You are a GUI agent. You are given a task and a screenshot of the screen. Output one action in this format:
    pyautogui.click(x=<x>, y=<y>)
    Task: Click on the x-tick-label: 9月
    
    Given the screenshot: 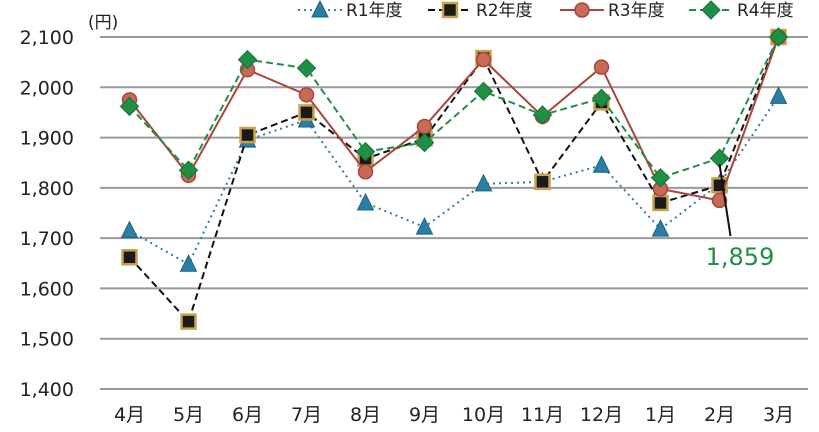 What is the action you would take?
    pyautogui.click(x=424, y=415)
    